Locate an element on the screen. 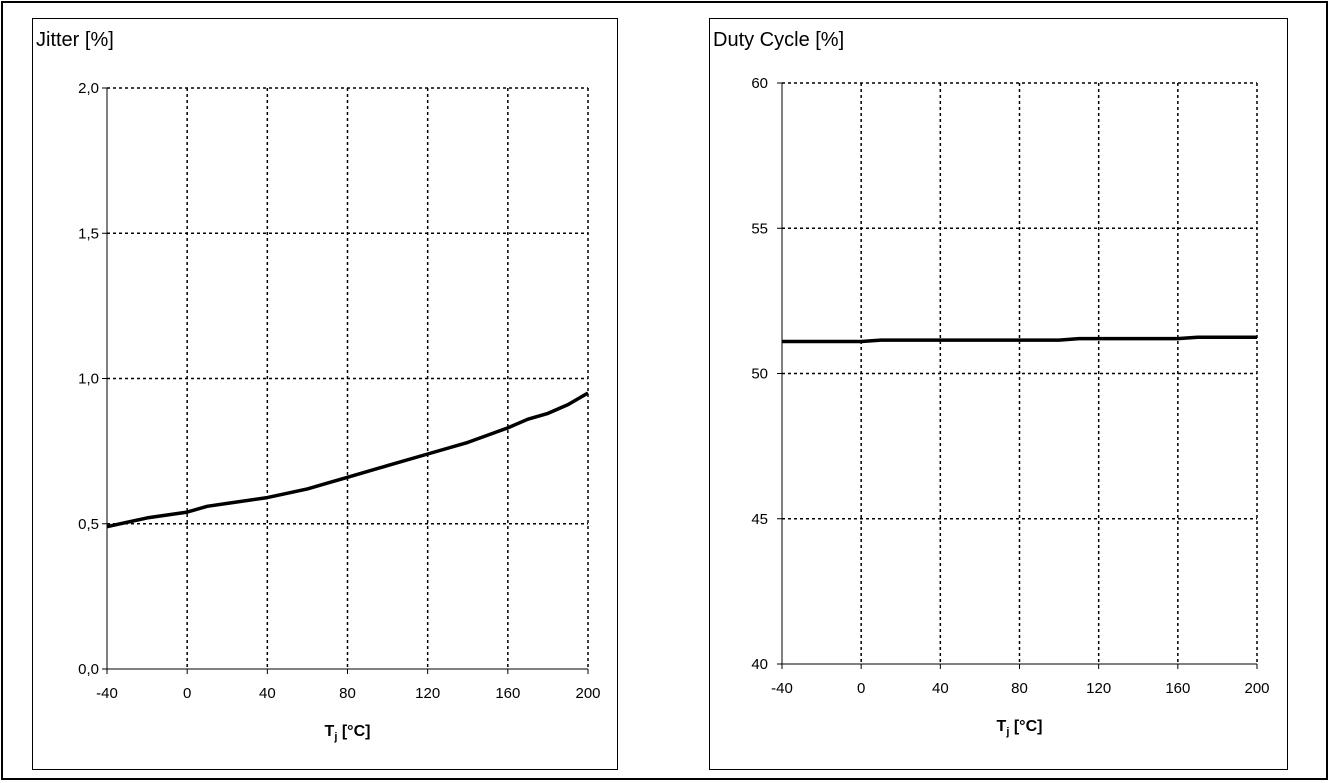 The height and width of the screenshot is (783, 1331). y-tick-label: 0,0 is located at coordinates (88, 669).